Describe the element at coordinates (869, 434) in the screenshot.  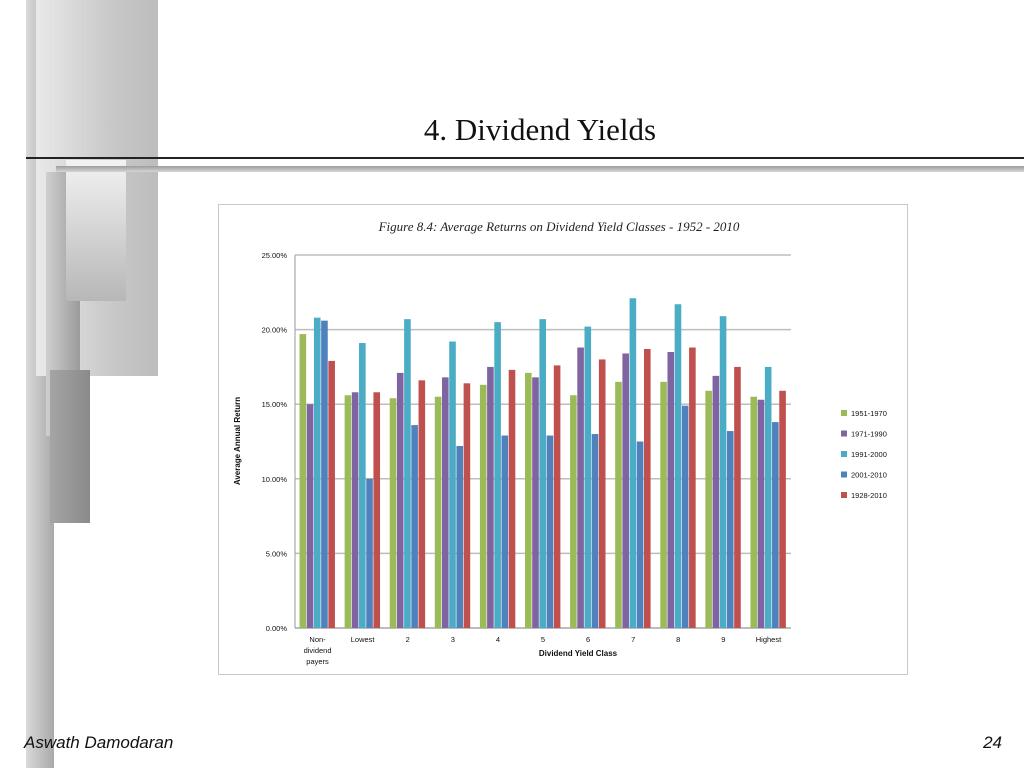
I see `legend-entry: 1971-1990` at that location.